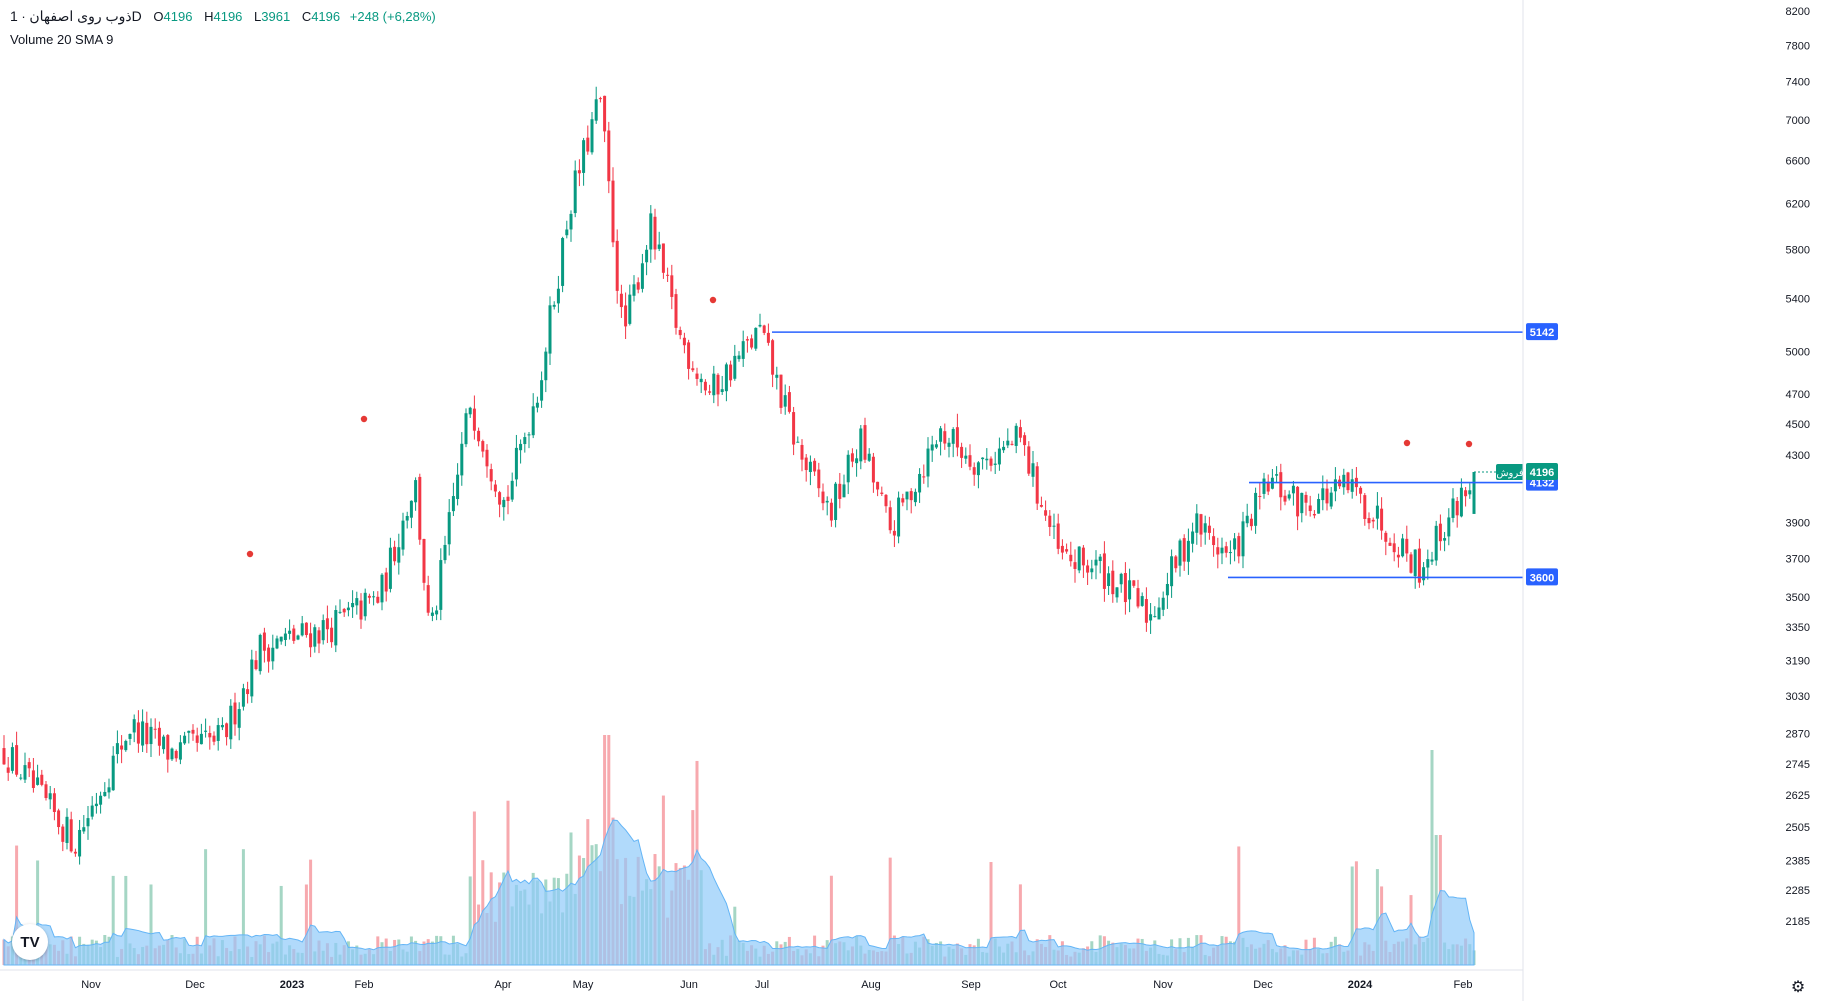 The width and height of the screenshot is (1821, 1006). I want to click on price-tick-label: 4700, so click(1798, 395).